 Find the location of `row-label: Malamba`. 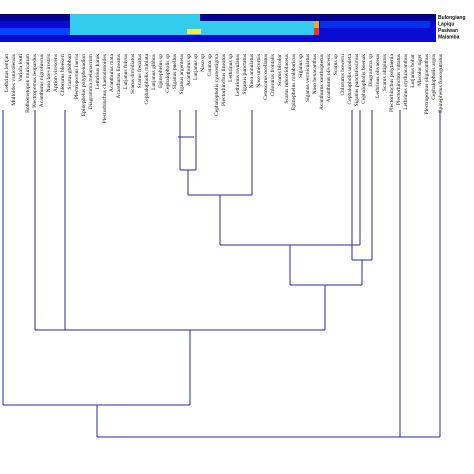

row-label: Malamba is located at coordinates (449, 38).